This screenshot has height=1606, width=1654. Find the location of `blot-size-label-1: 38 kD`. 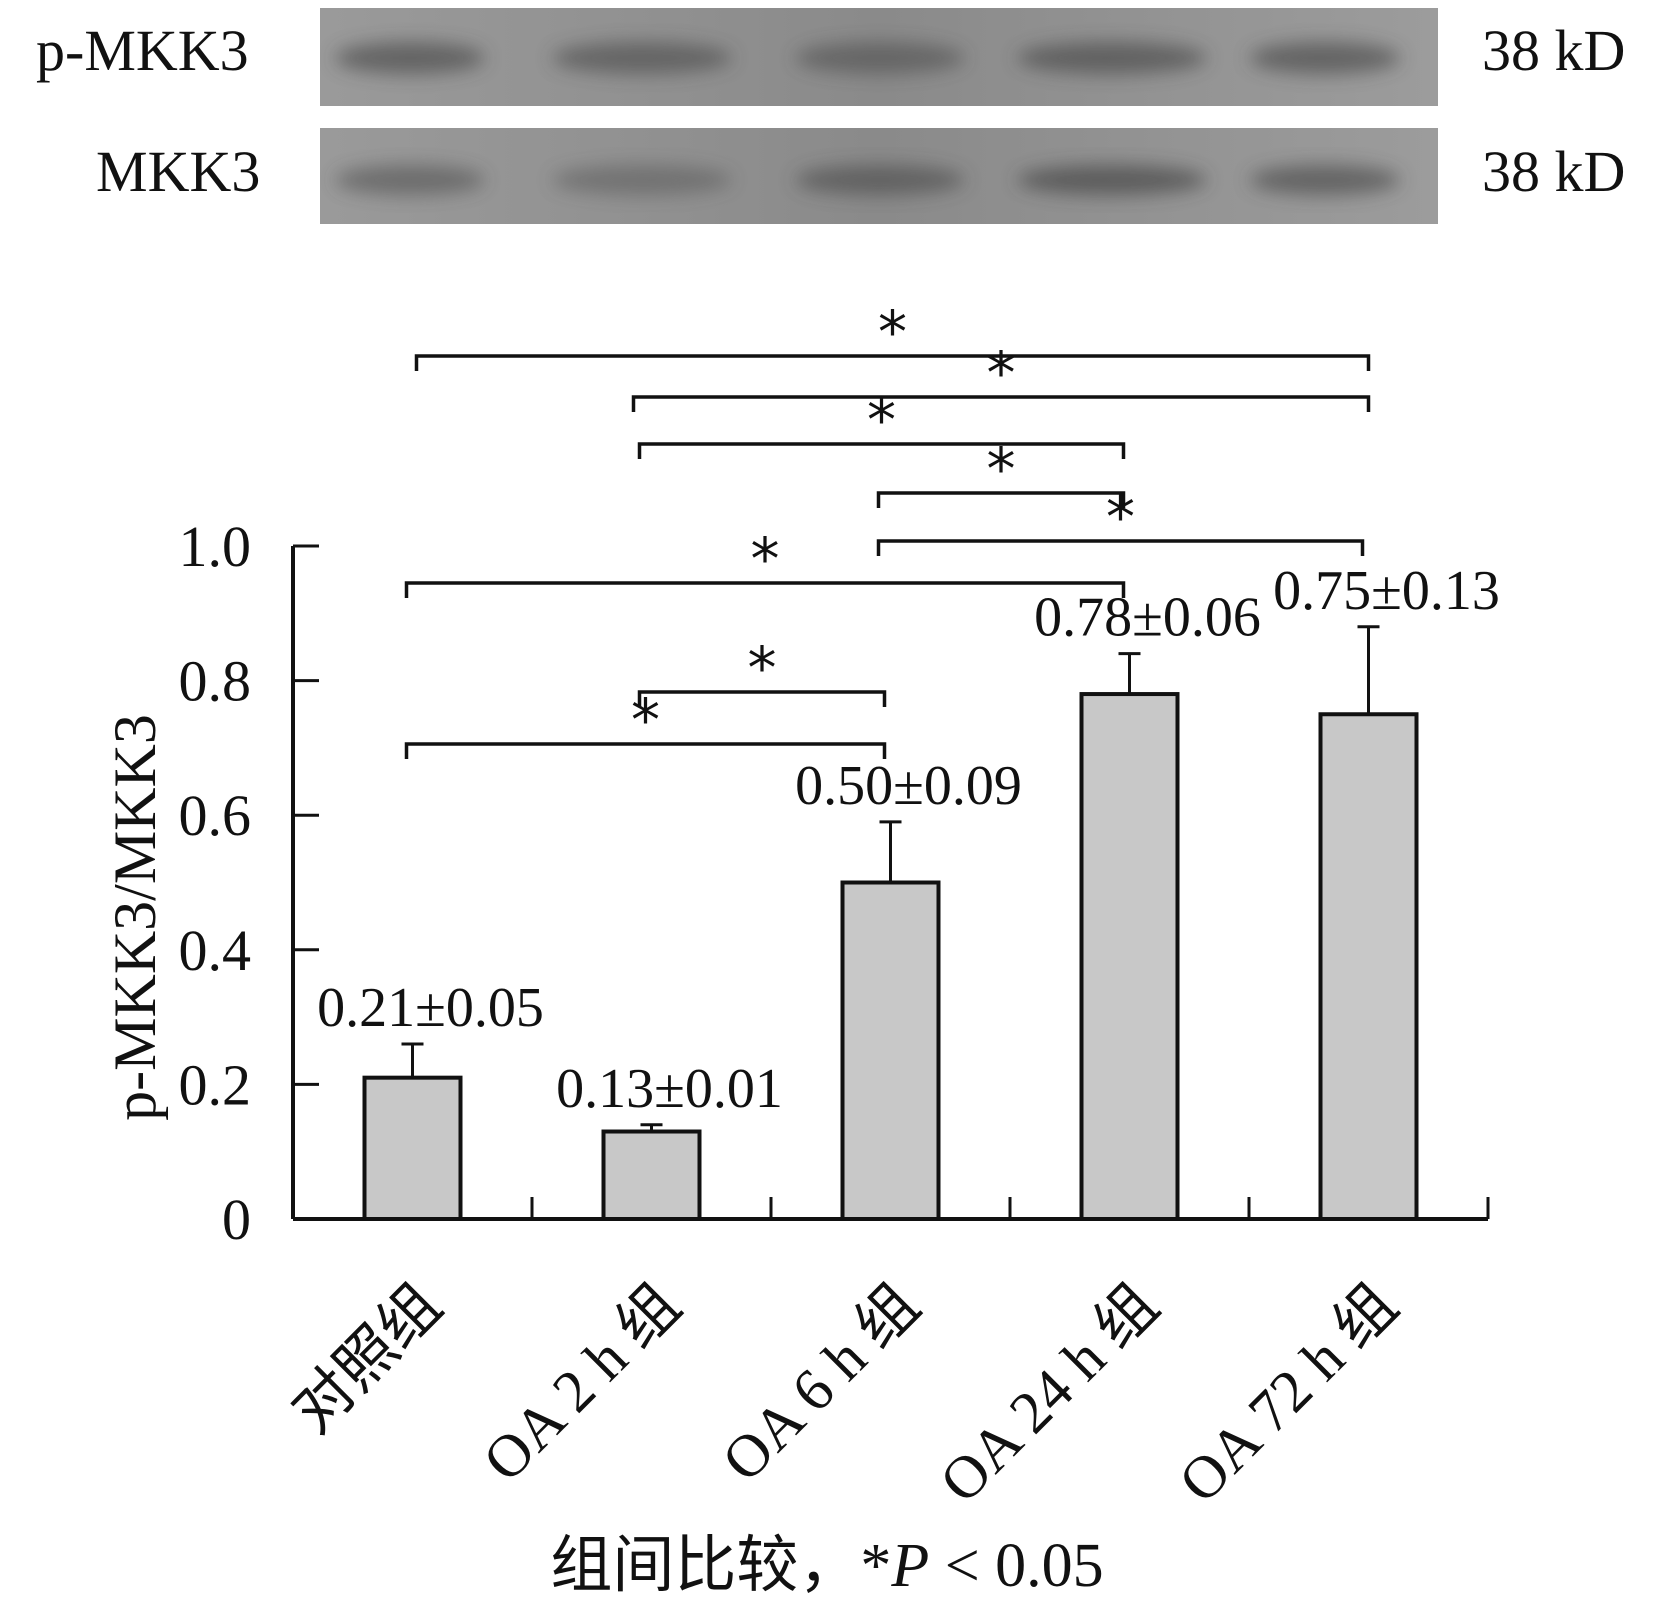

blot-size-label-1: 38 kD is located at coordinates (1554, 50).